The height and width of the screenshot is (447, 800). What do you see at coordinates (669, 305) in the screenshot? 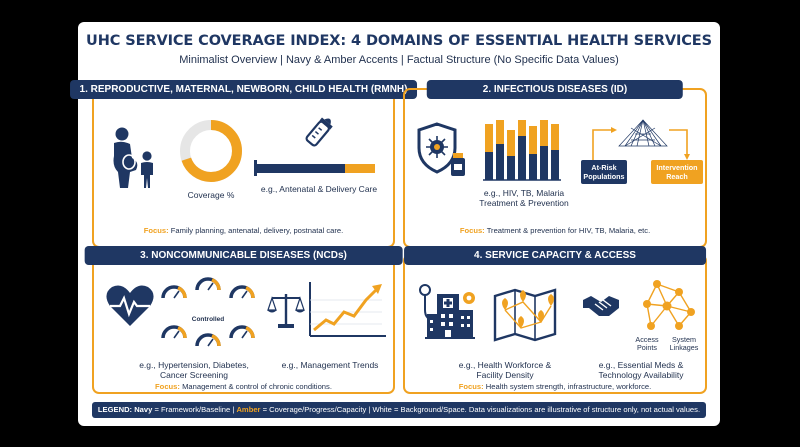
I see `network-icon` at bounding box center [669, 305].